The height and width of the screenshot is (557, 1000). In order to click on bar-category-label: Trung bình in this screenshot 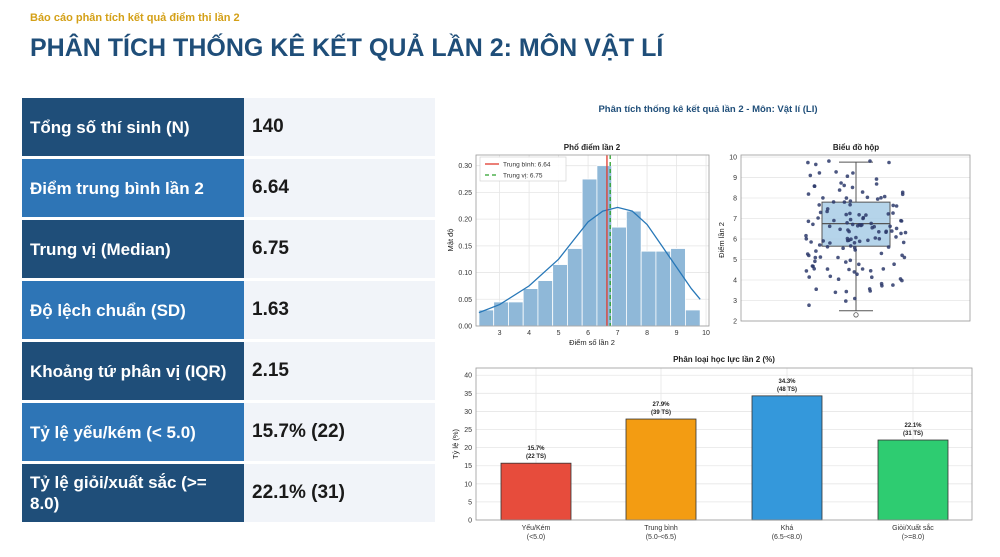, I will do `click(661, 528)`.